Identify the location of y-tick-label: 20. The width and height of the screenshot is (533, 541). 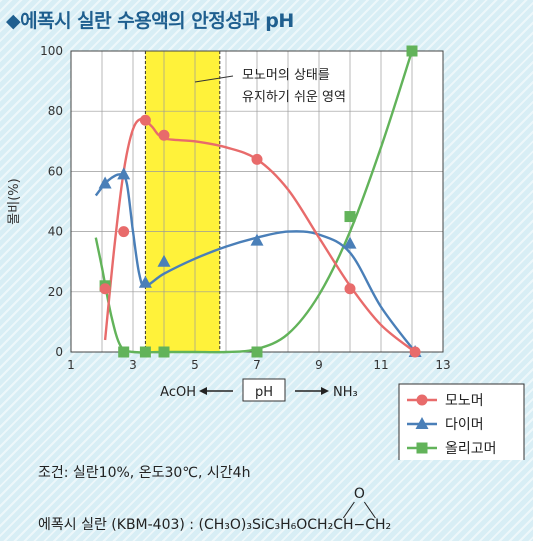
(55, 292).